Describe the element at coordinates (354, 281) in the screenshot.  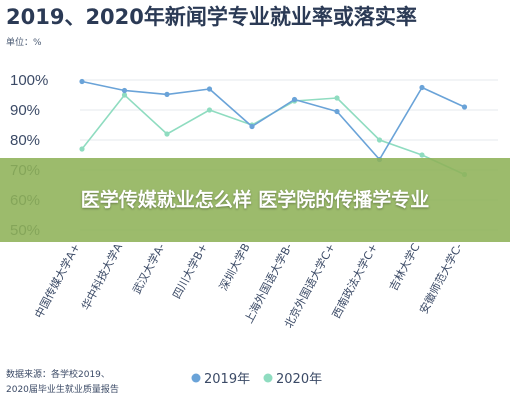
I see `x-tick-label: 西南政法大学C+` at that location.